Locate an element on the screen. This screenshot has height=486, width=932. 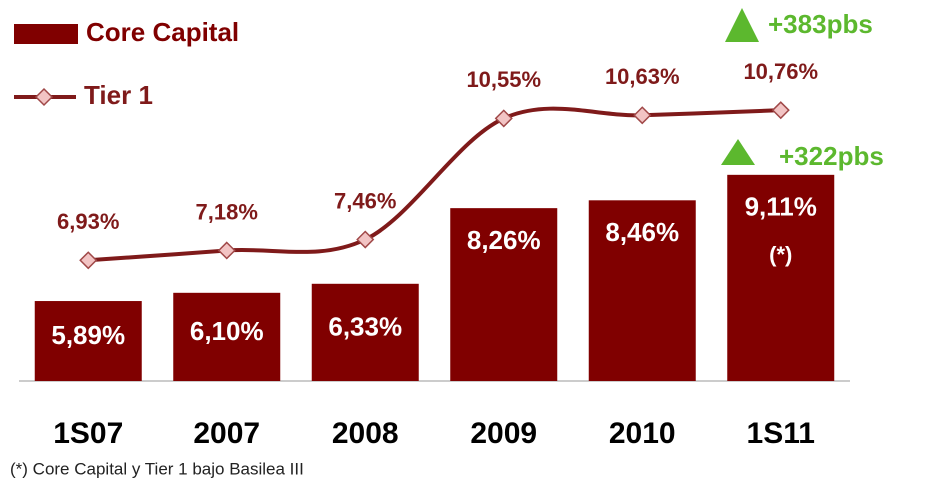
line-value-label: 7,18% is located at coordinates (227, 211).